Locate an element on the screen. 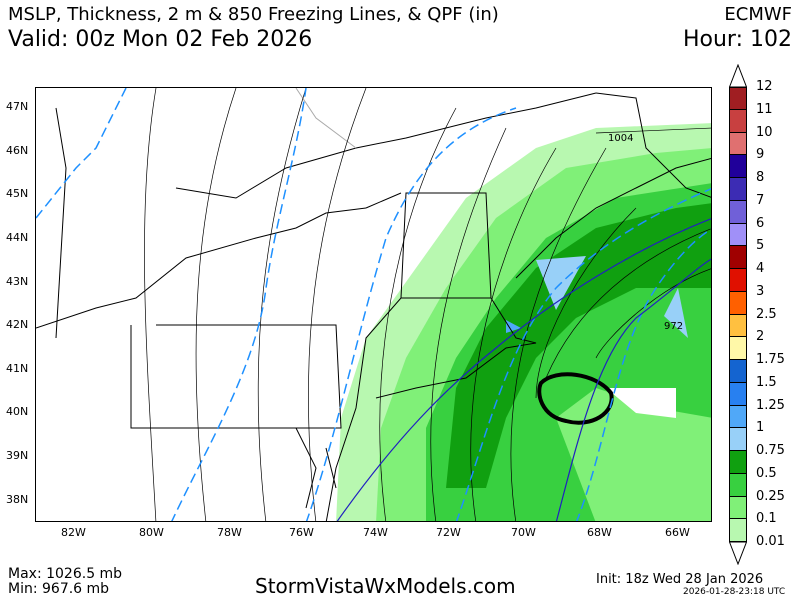  colorbar-label: 8 is located at coordinates (760, 177).